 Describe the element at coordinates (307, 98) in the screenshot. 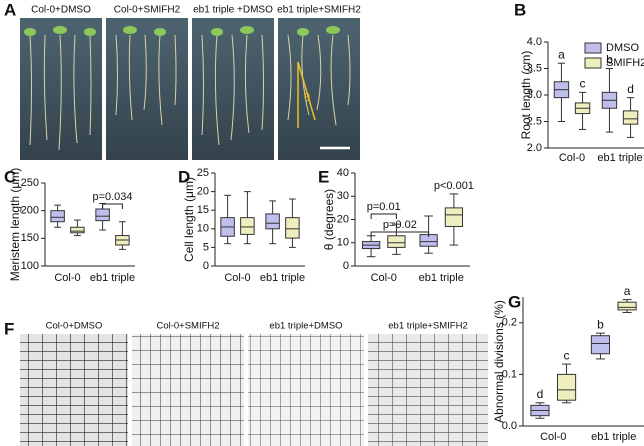

I see `angle-label: θ` at that location.